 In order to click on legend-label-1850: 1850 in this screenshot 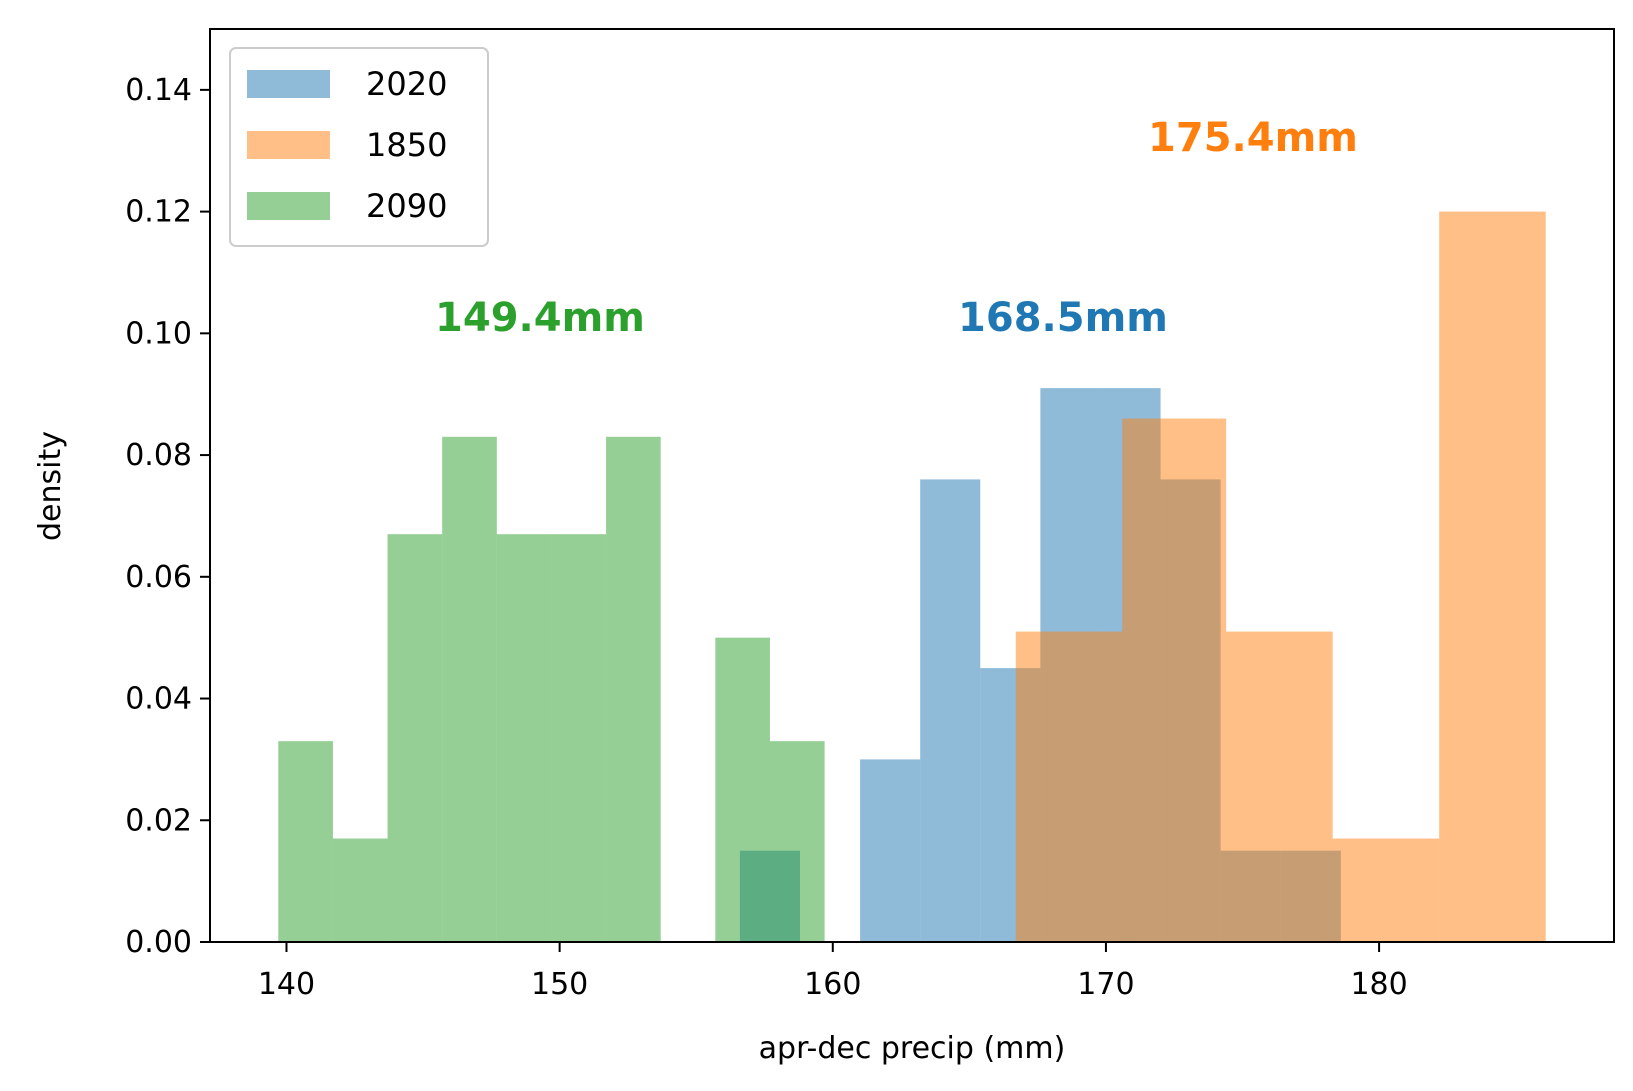, I will do `click(406, 145)`.